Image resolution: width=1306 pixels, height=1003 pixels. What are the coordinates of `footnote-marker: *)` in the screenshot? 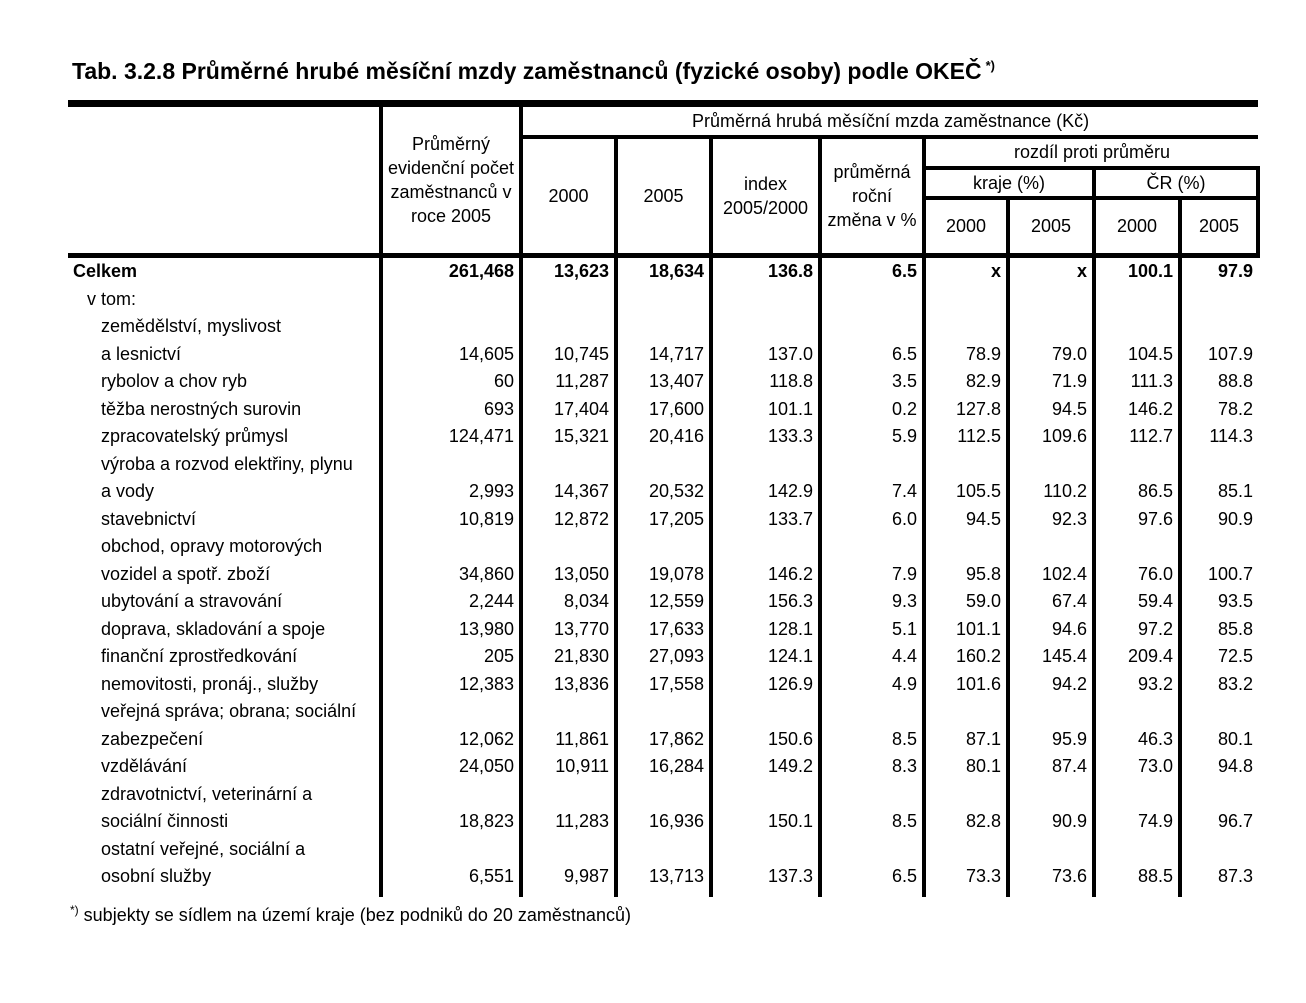 It's located at (74, 910).